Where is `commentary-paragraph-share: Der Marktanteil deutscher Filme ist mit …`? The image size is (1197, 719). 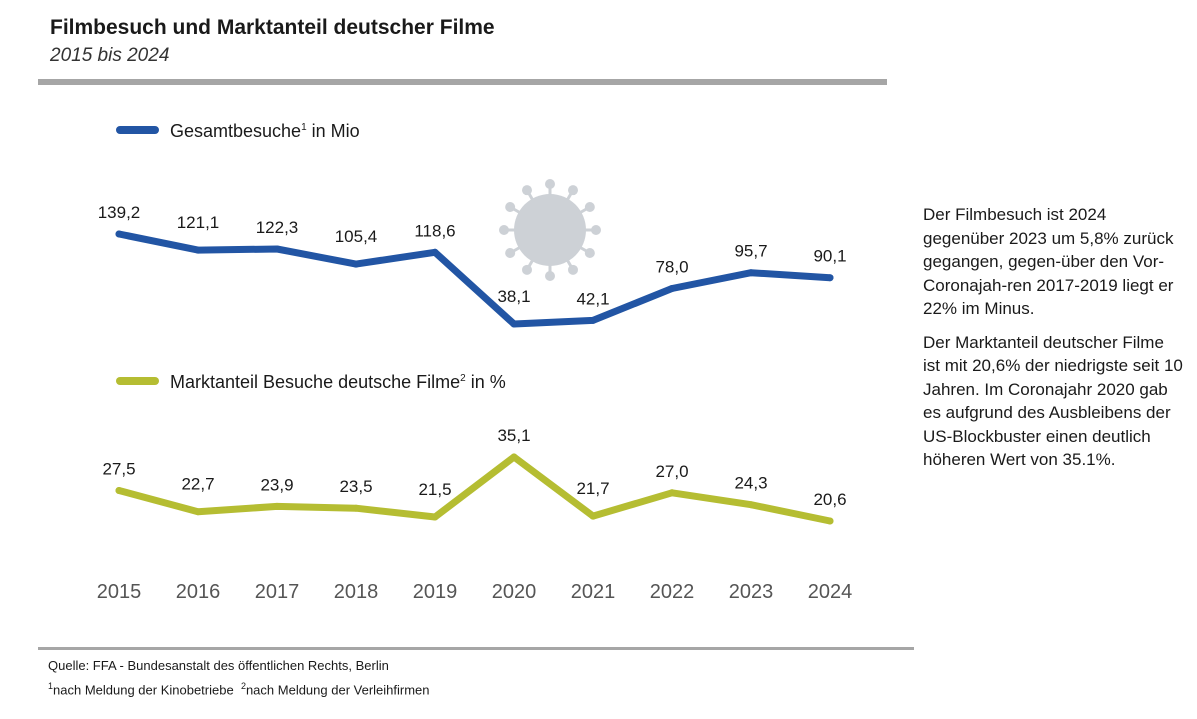
commentary-paragraph-share: Der Marktanteil deutscher Filme ist mit … is located at coordinates (1053, 401).